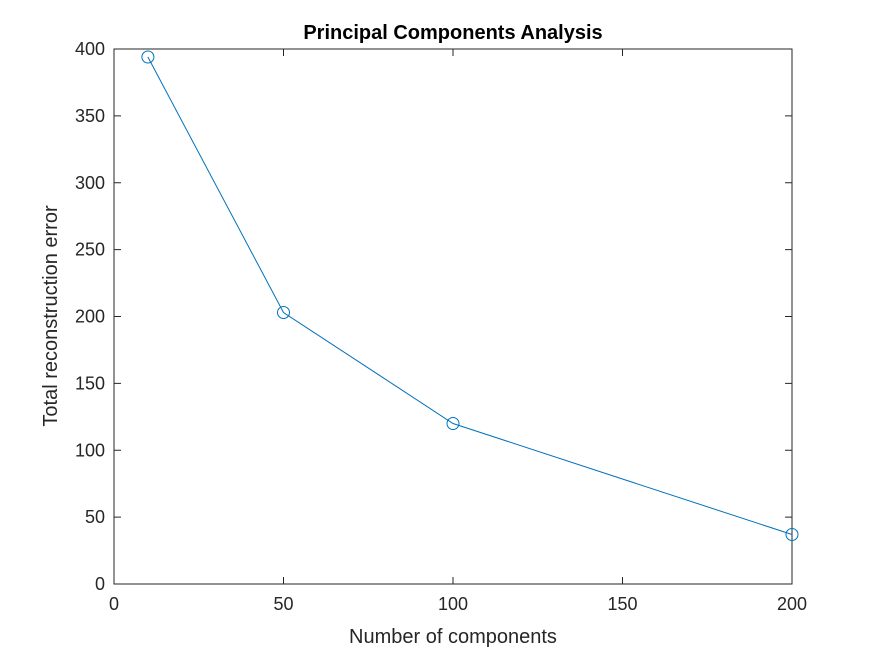 The height and width of the screenshot is (656, 875). I want to click on x-tick-label: 50, so click(283, 604).